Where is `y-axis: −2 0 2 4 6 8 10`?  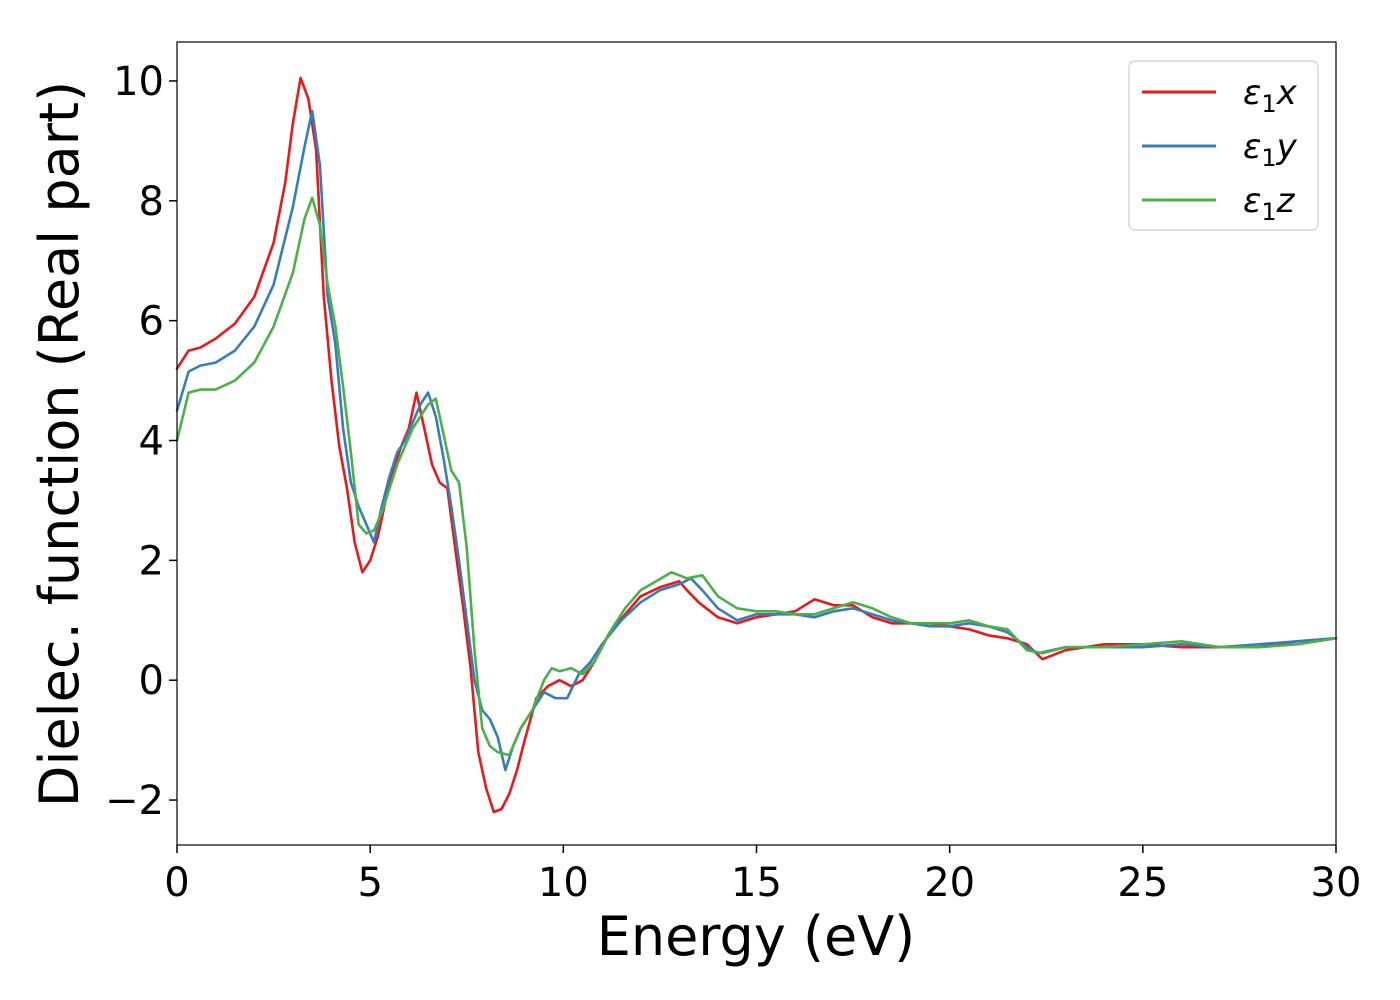
y-axis: −2 0 2 4 6 8 10 is located at coordinates (141, 441).